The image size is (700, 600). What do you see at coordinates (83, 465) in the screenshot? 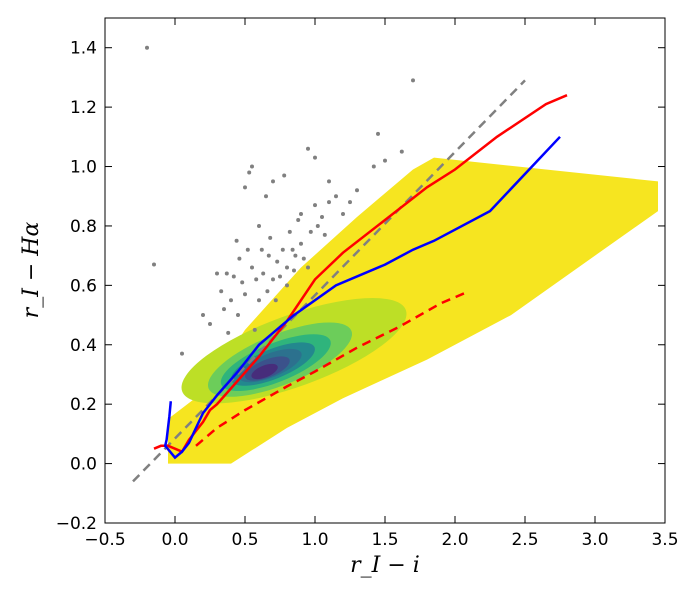
I see `y-tick-label: 0.0` at bounding box center [83, 465].